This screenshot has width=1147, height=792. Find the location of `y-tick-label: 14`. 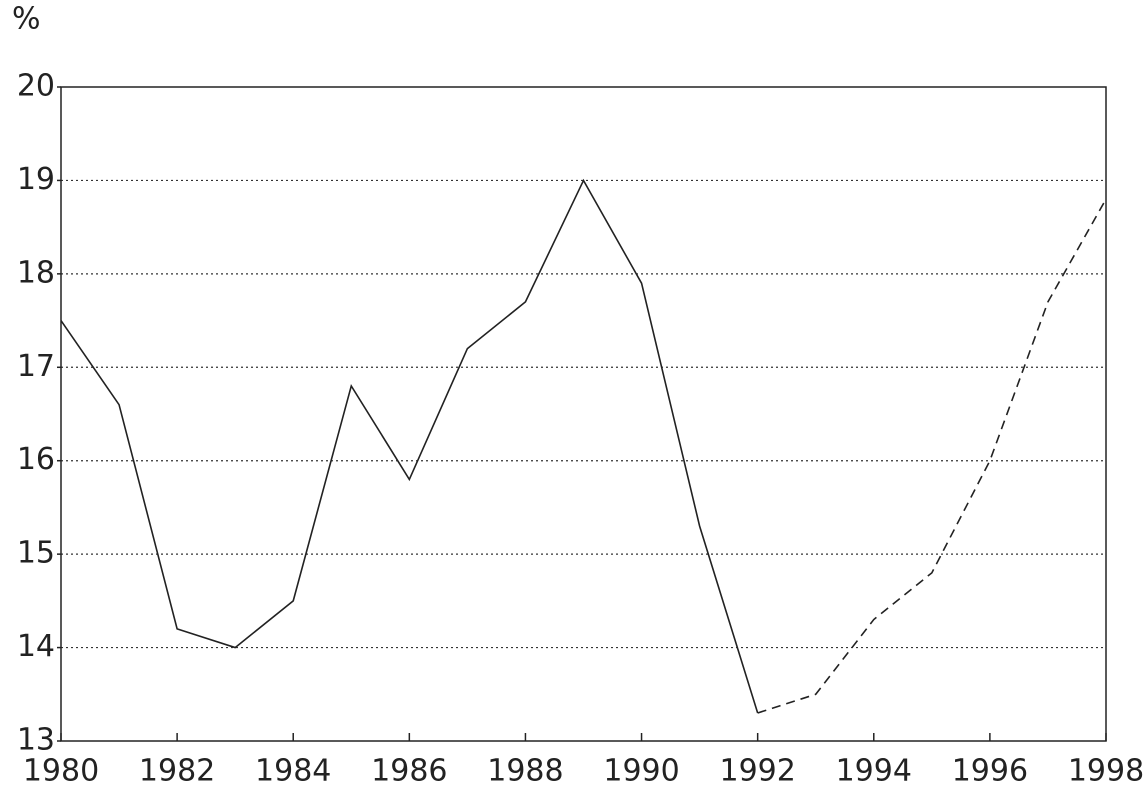

y-tick-label: 14 is located at coordinates (36, 646).